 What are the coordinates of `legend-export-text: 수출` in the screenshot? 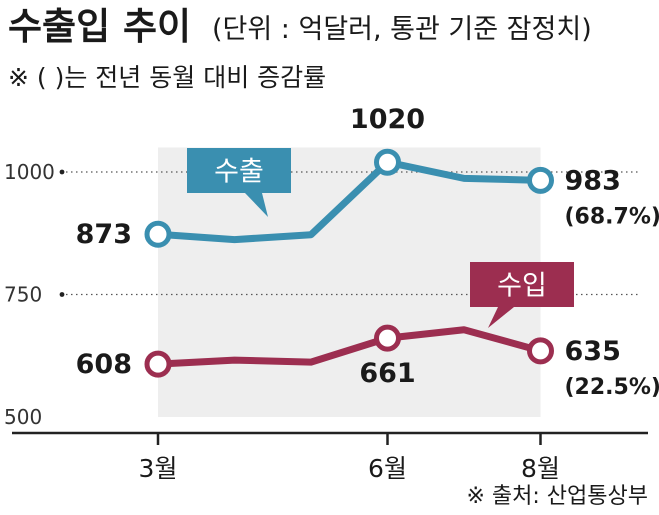 It's located at (239, 172).